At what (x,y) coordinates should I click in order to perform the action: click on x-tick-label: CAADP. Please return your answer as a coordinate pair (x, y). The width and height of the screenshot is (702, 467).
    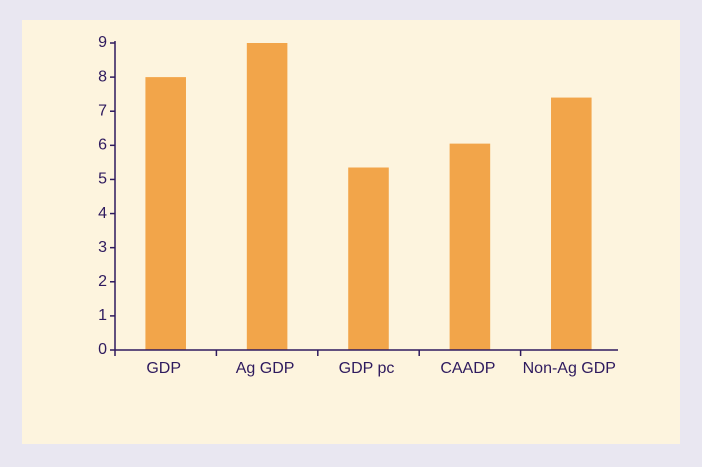
    Looking at the image, I should click on (467, 368).